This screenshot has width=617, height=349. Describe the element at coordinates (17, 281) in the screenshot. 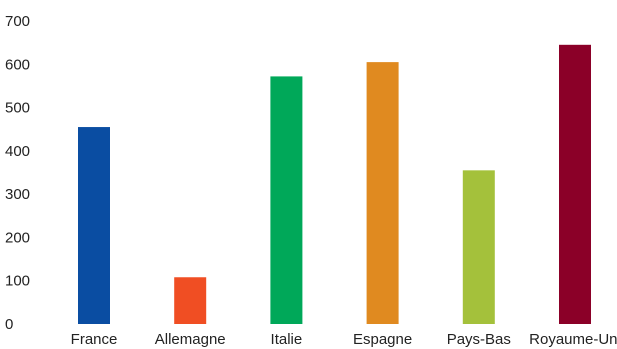

I see `y-tick-label: 100` at that location.